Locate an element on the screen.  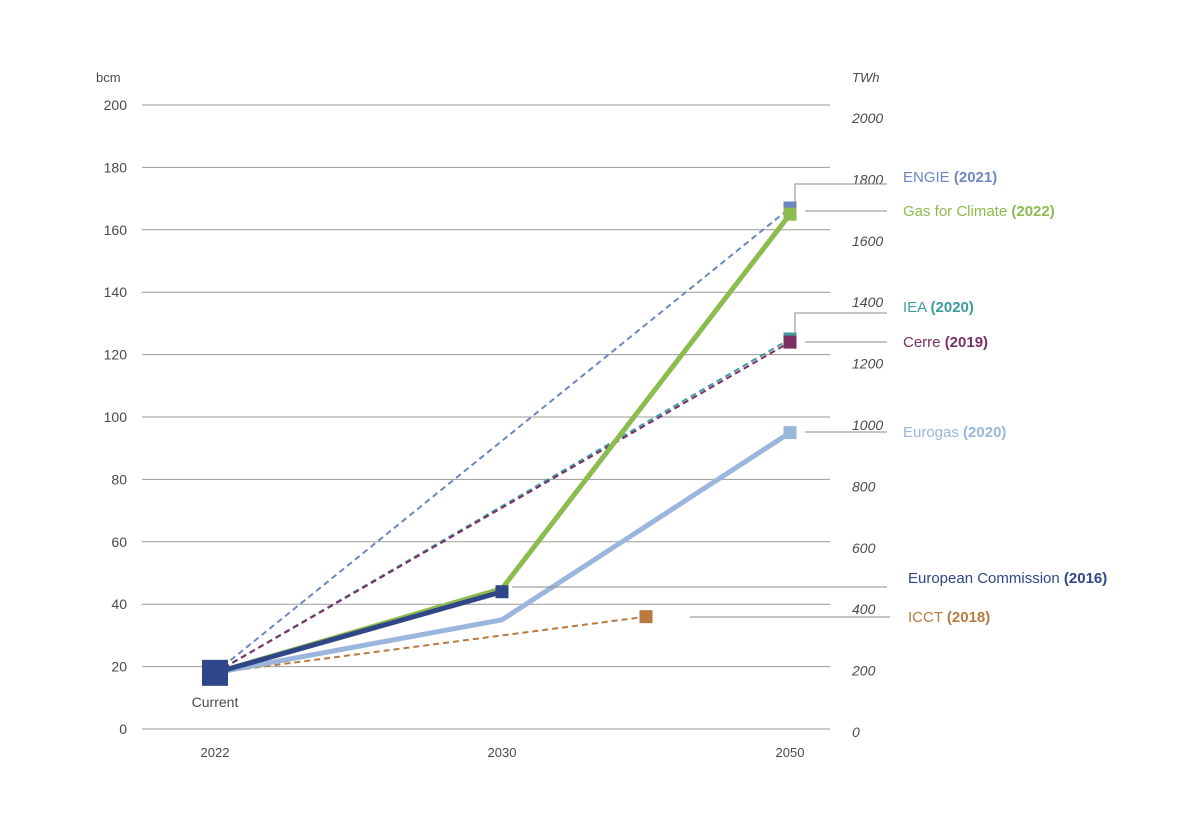
right-tick-label: 1800 is located at coordinates (867, 179).